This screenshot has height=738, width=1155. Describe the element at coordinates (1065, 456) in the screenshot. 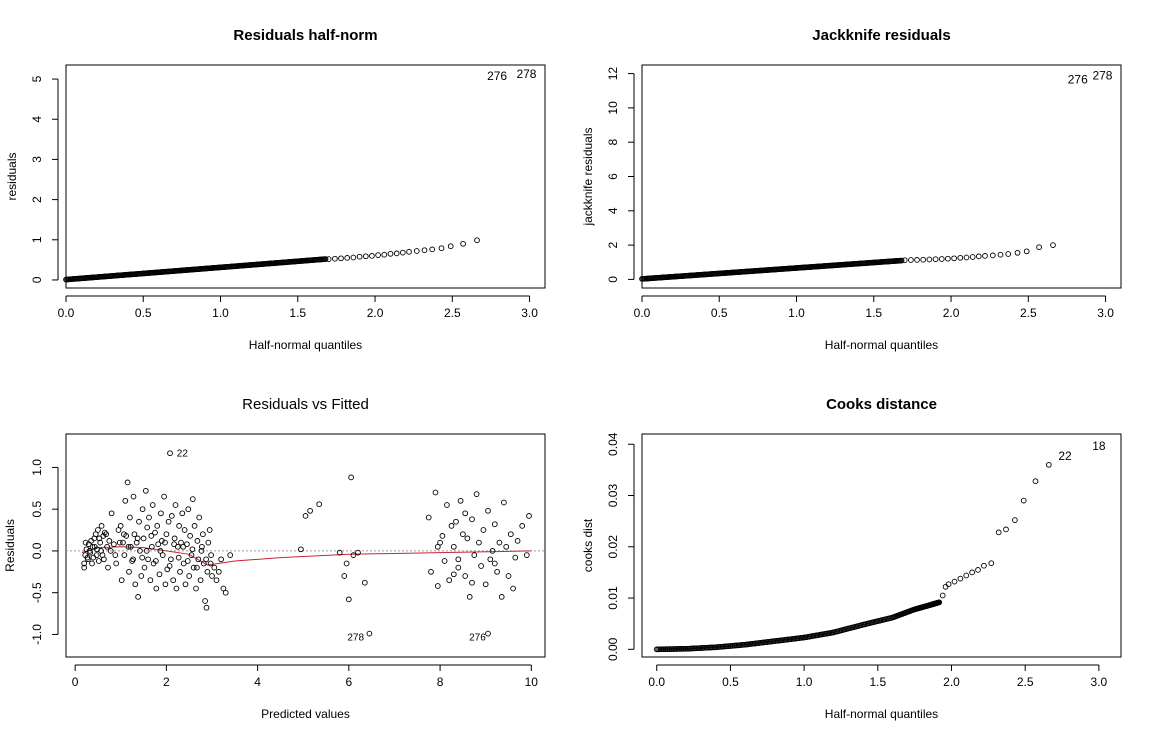

I see `point-annotation: 22` at that location.